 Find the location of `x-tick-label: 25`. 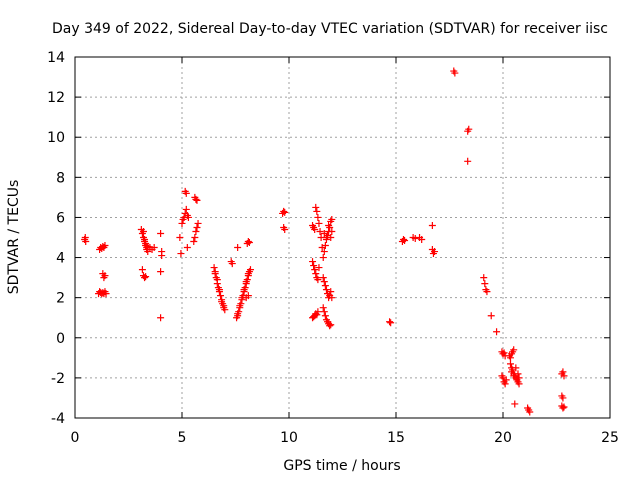

x-tick-label: 25 is located at coordinates (610, 438).